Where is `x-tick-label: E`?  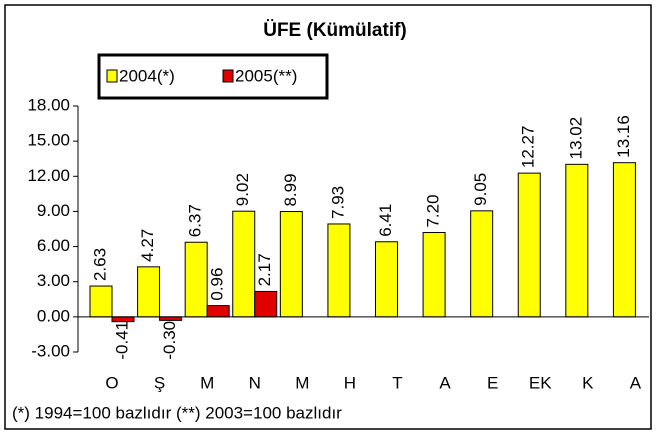
x-tick-label: E is located at coordinates (492, 382).